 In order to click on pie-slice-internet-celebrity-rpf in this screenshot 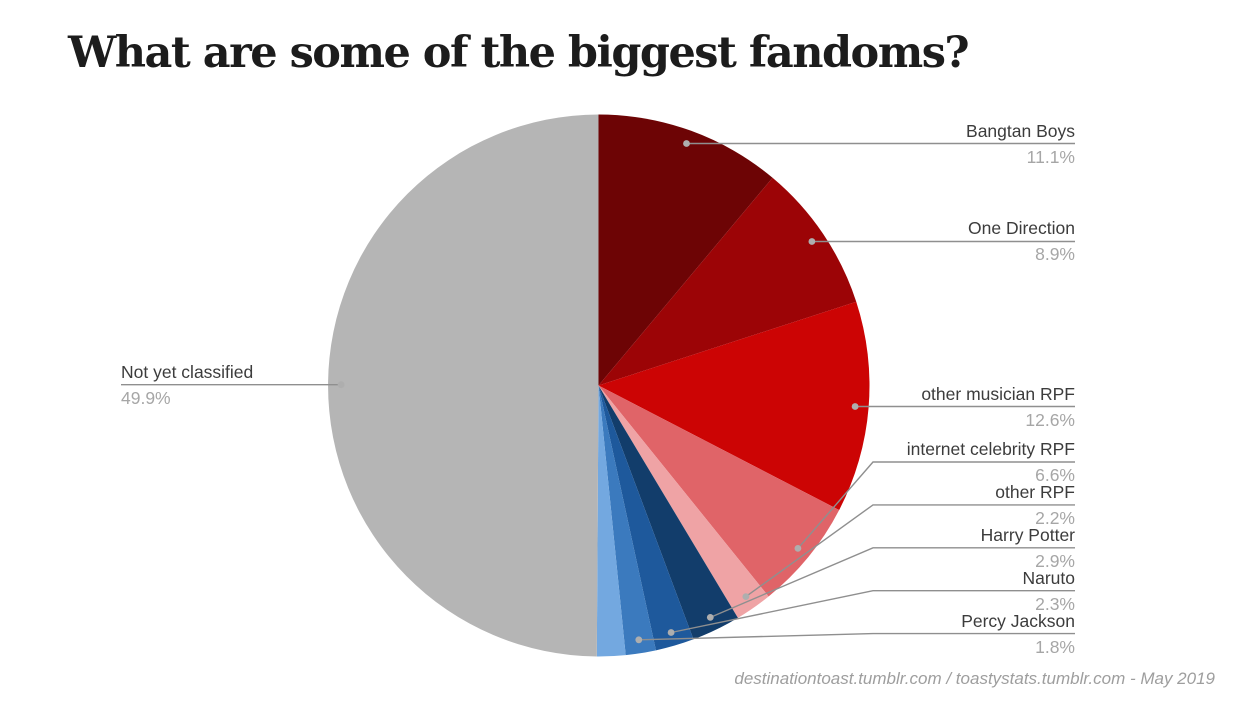, I will do `click(719, 491)`.